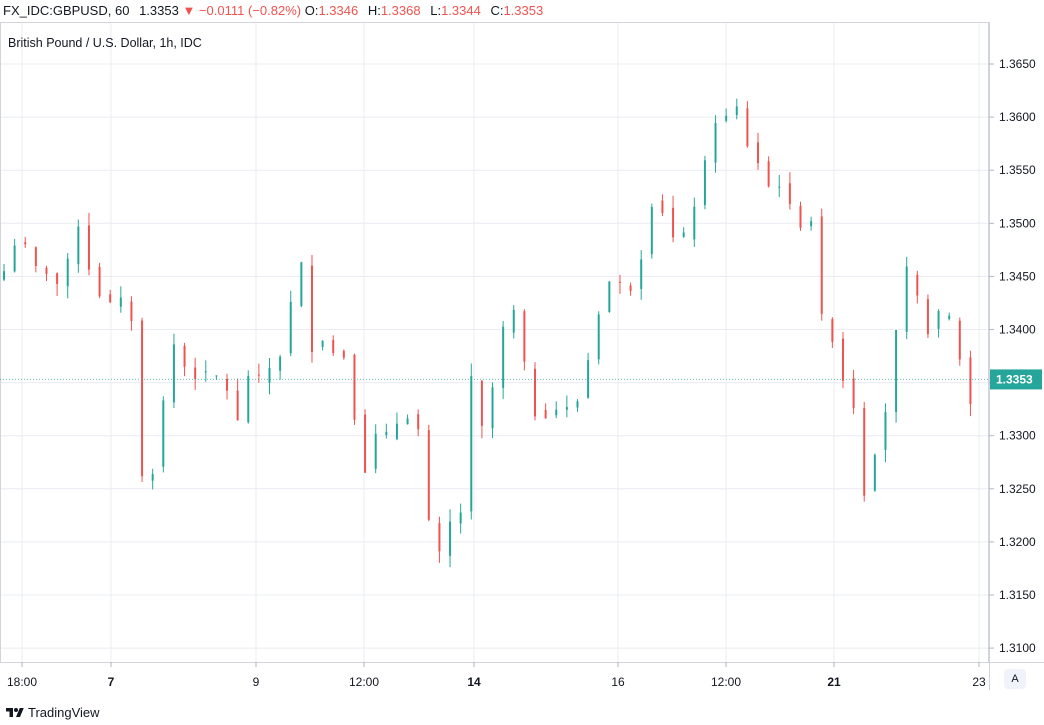 This screenshot has width=1044, height=725. I want to click on last-price-box, so click(1016, 379).